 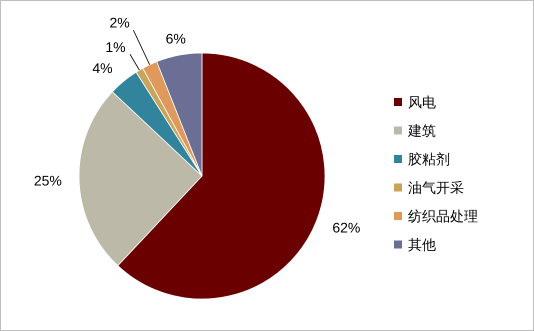 What do you see at coordinates (436, 188) in the screenshot?
I see `legend-label: 油气开采` at bounding box center [436, 188].